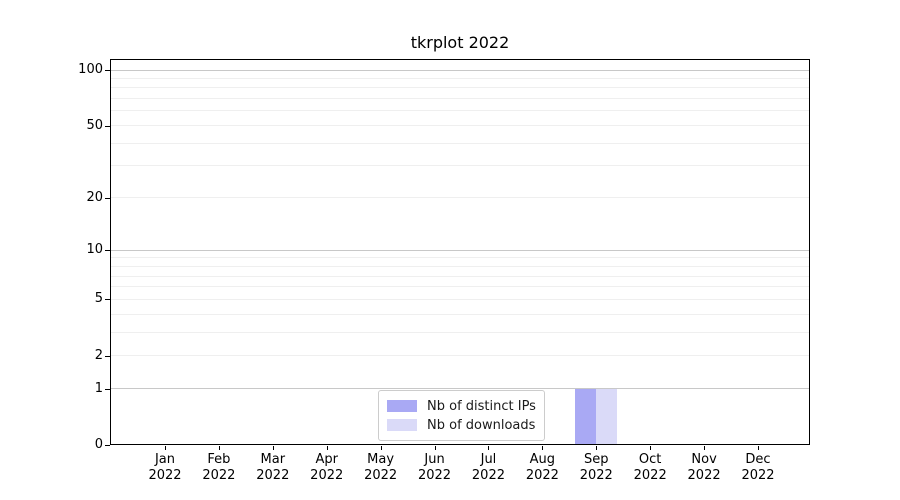 This screenshot has height=500, width=900. Describe the element at coordinates (165, 467) in the screenshot. I see `x-tick-label: Jan 2022` at that location.